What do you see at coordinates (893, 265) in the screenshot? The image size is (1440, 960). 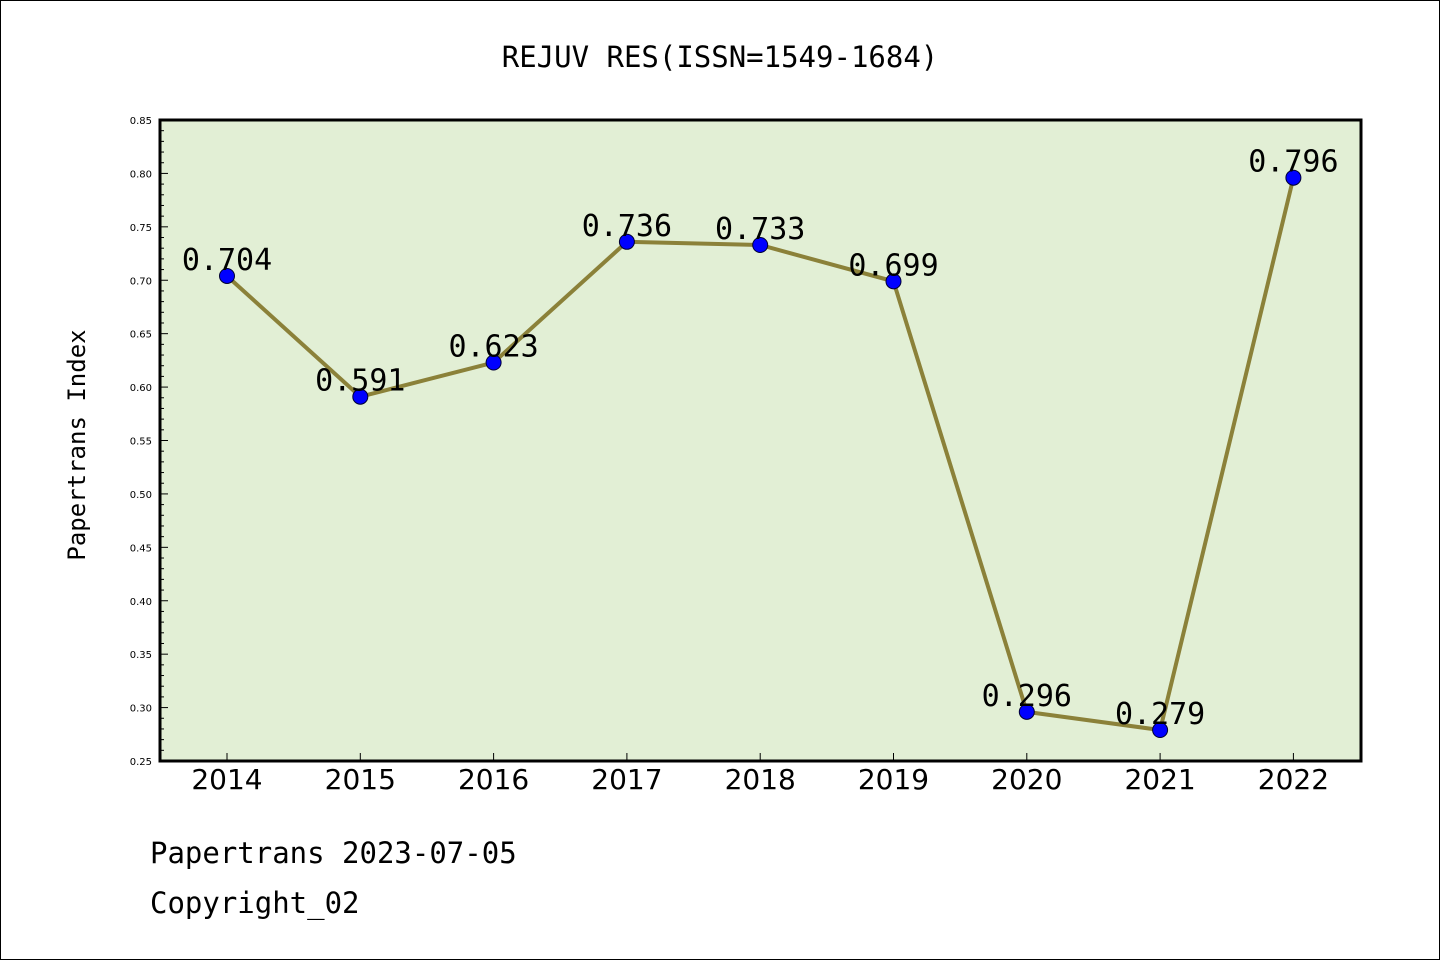 I see `data-label: 0.699` at bounding box center [893, 265].